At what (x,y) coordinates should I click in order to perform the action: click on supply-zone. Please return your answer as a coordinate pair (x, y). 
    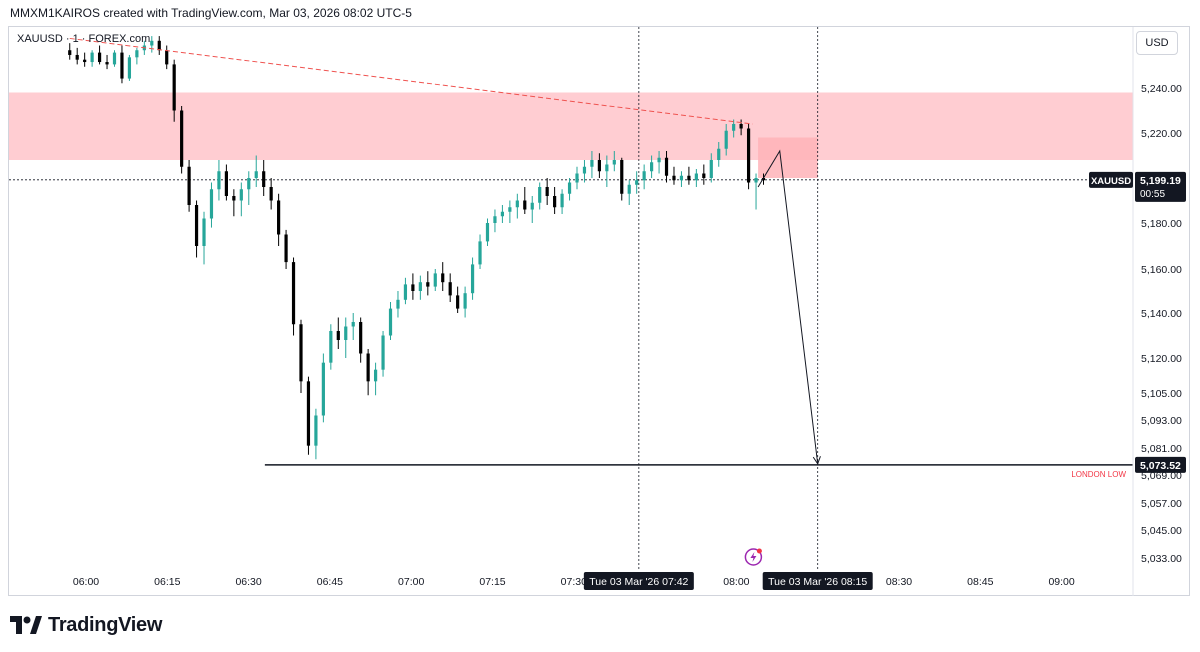
    Looking at the image, I should click on (571, 126).